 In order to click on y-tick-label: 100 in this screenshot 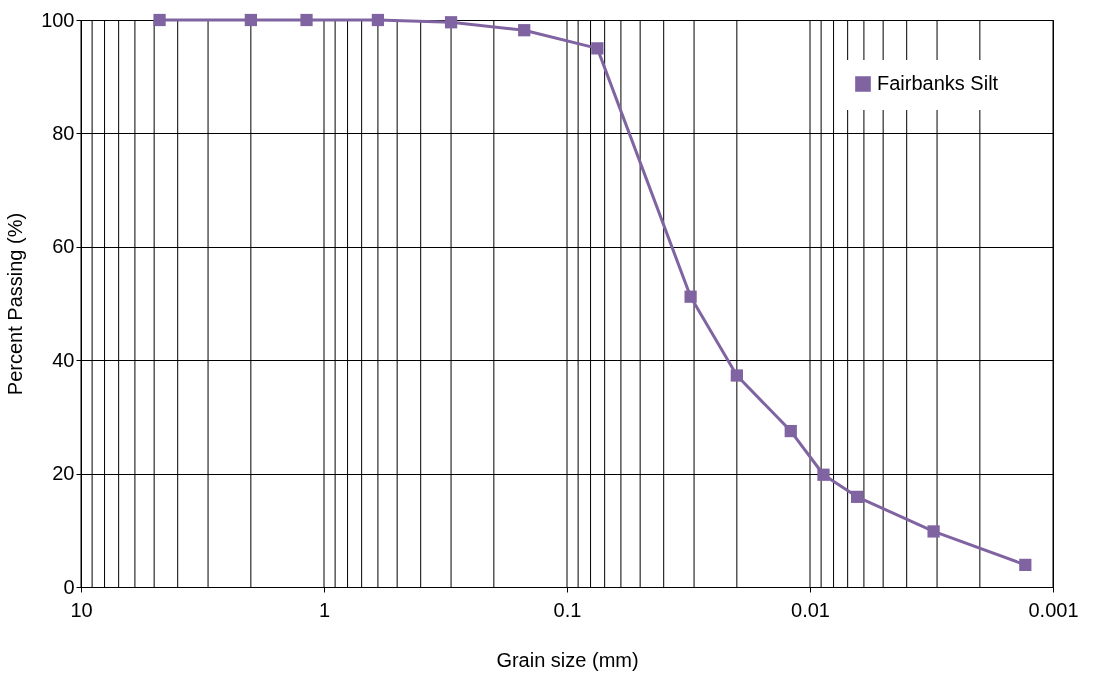, I will do `click(58, 19)`.